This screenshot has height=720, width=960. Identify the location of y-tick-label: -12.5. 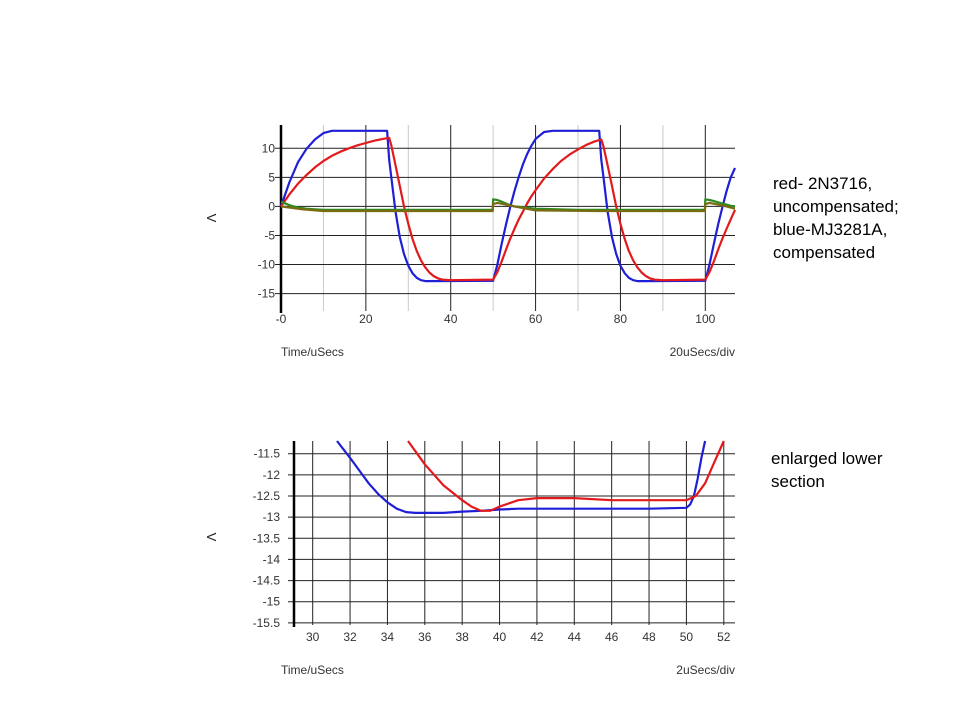
(267, 496).